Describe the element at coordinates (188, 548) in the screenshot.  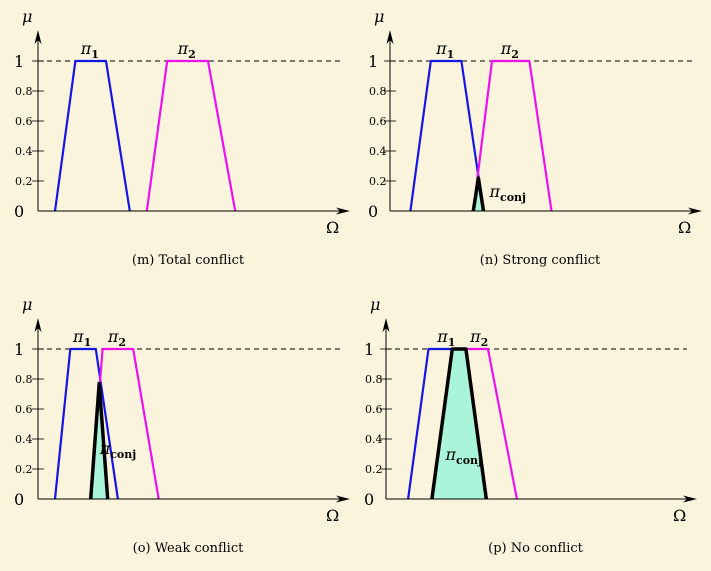
I see `caption-o: (o) Weak conflict` at that location.